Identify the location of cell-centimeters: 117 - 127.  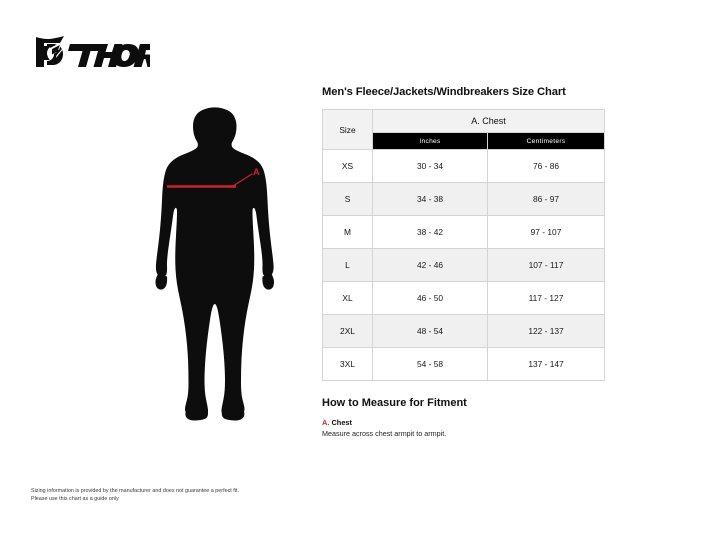
(546, 298).